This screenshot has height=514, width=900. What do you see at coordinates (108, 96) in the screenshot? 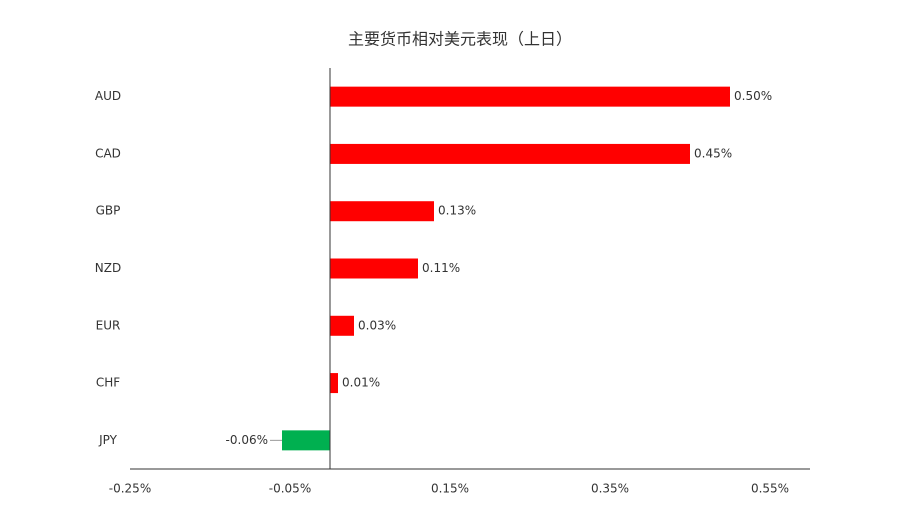
I see `y-tick-label: AUD` at bounding box center [108, 96].